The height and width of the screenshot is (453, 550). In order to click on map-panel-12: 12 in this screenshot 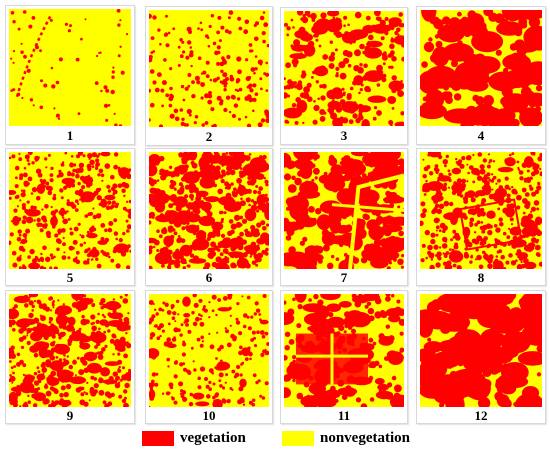, I will do `click(481, 357)`.